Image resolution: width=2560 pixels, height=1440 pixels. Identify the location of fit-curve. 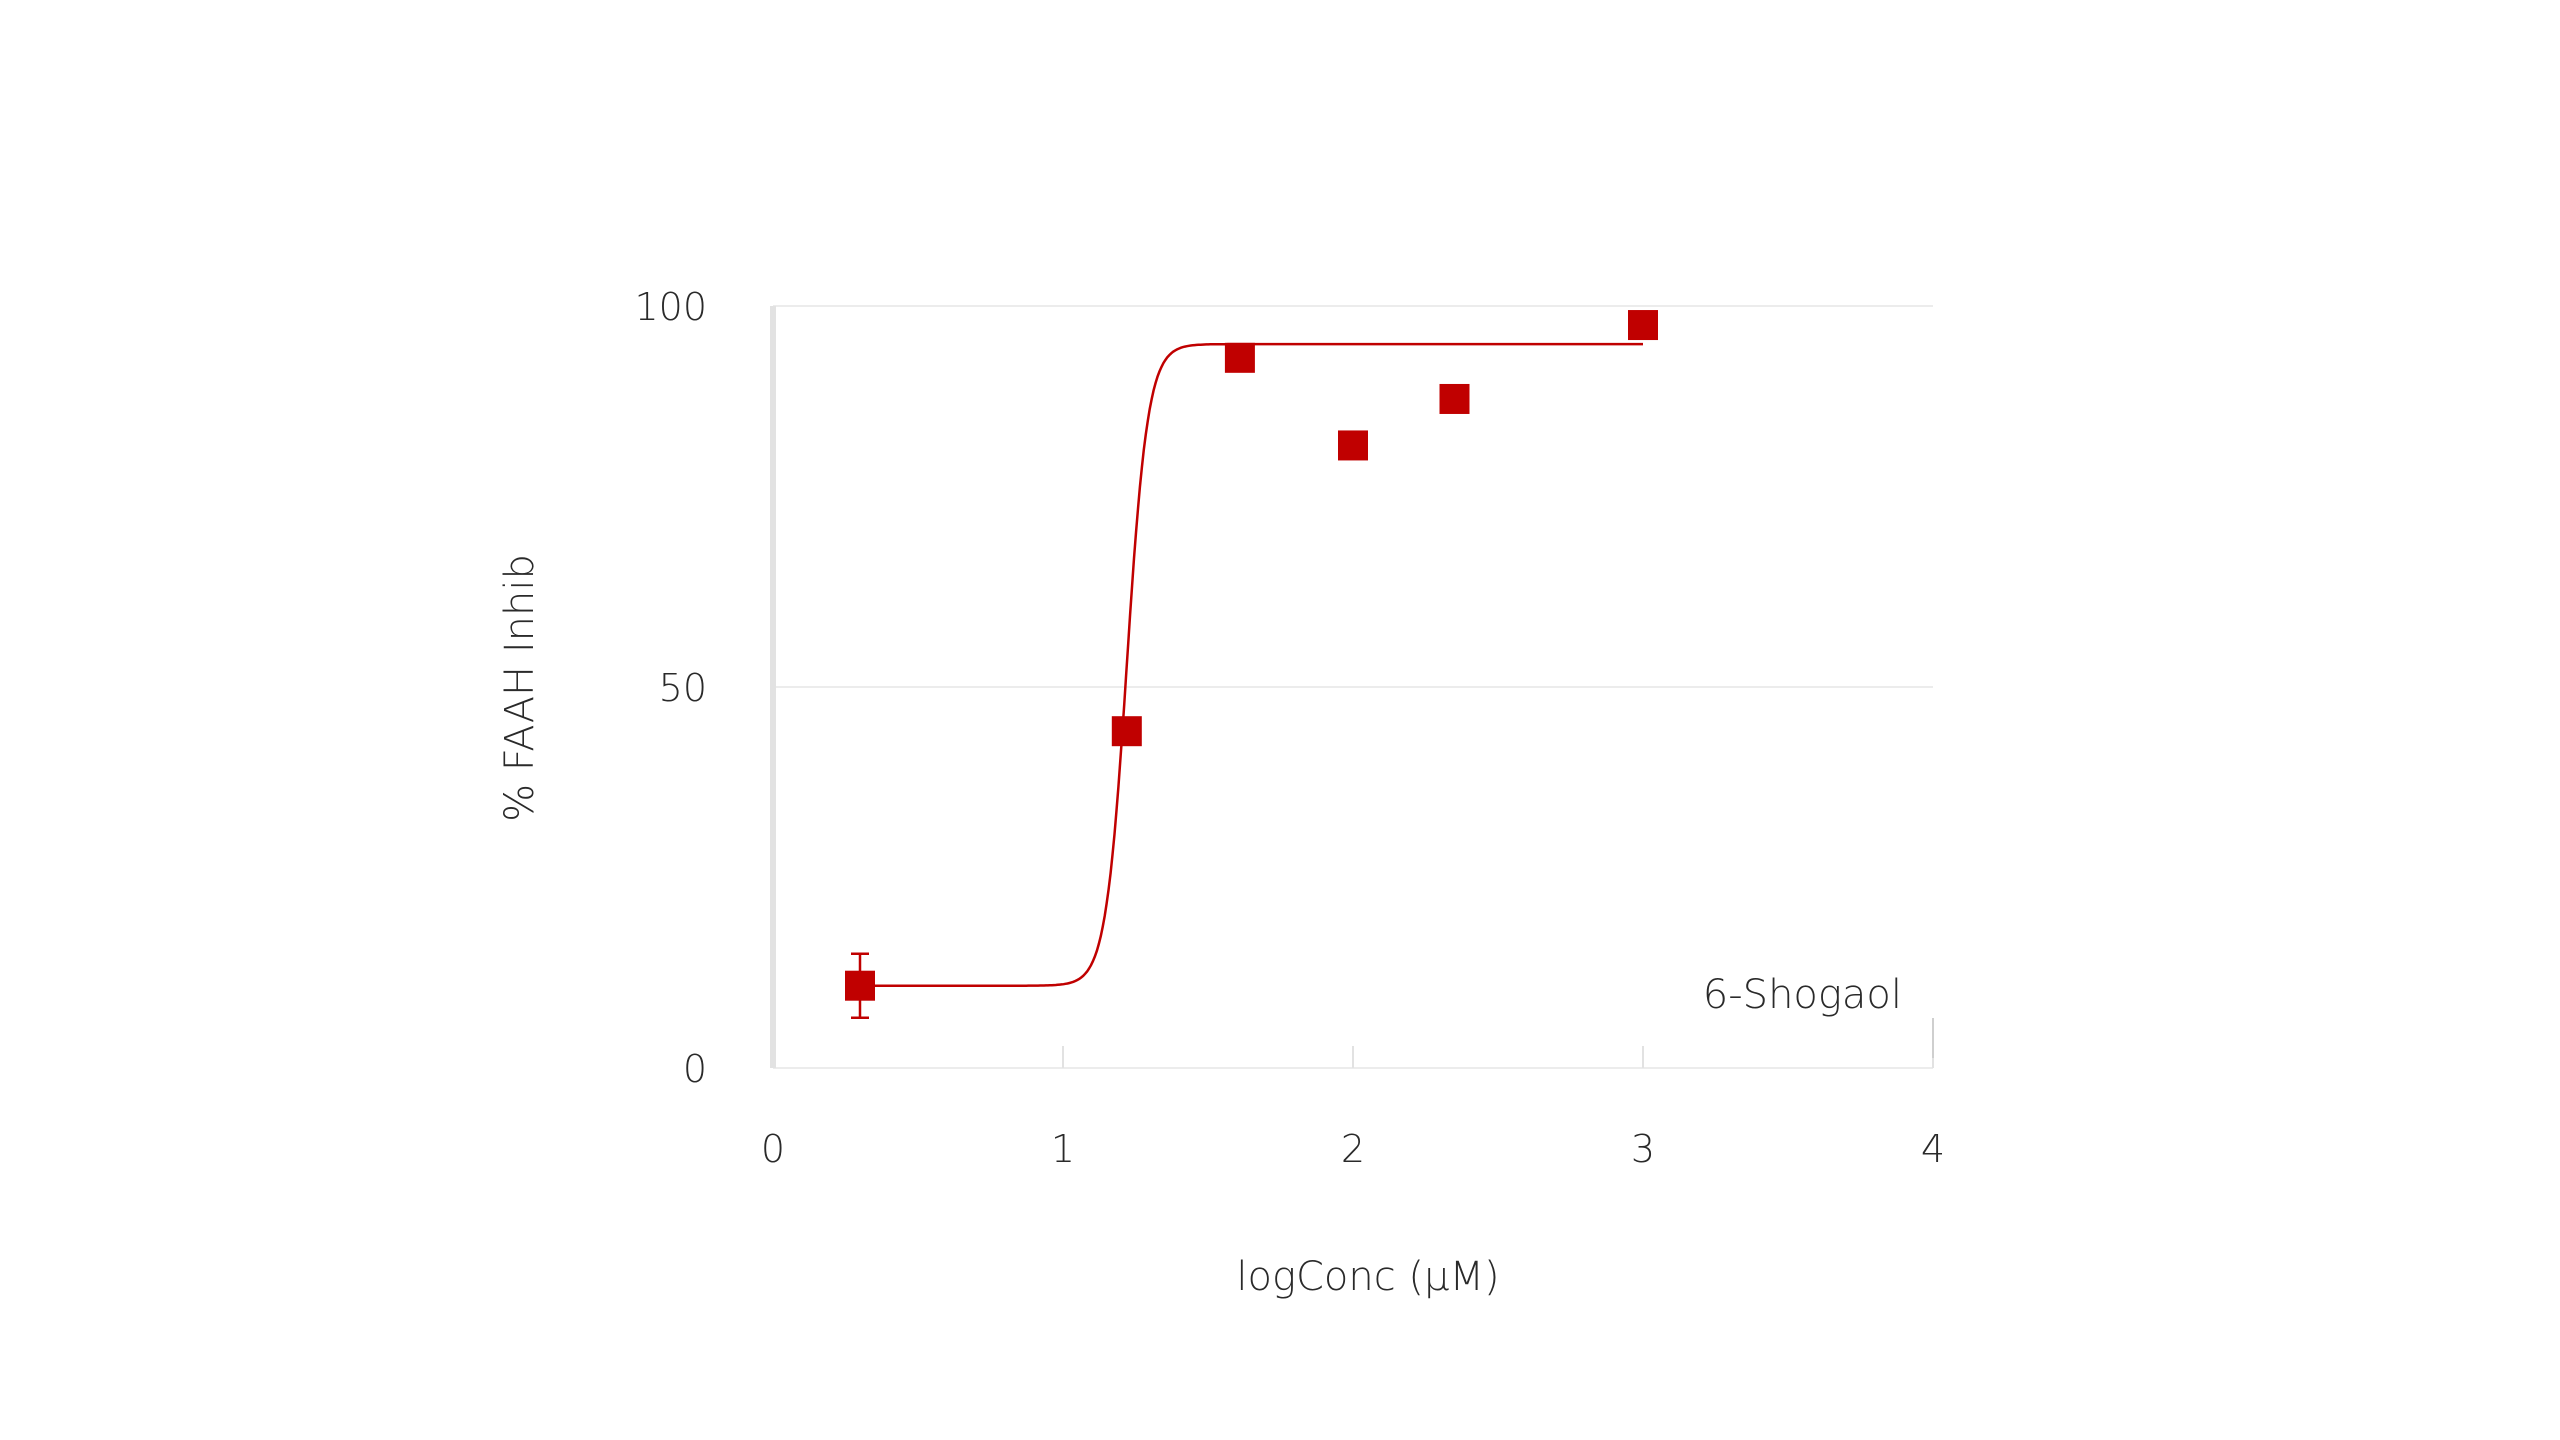
(1251, 664).